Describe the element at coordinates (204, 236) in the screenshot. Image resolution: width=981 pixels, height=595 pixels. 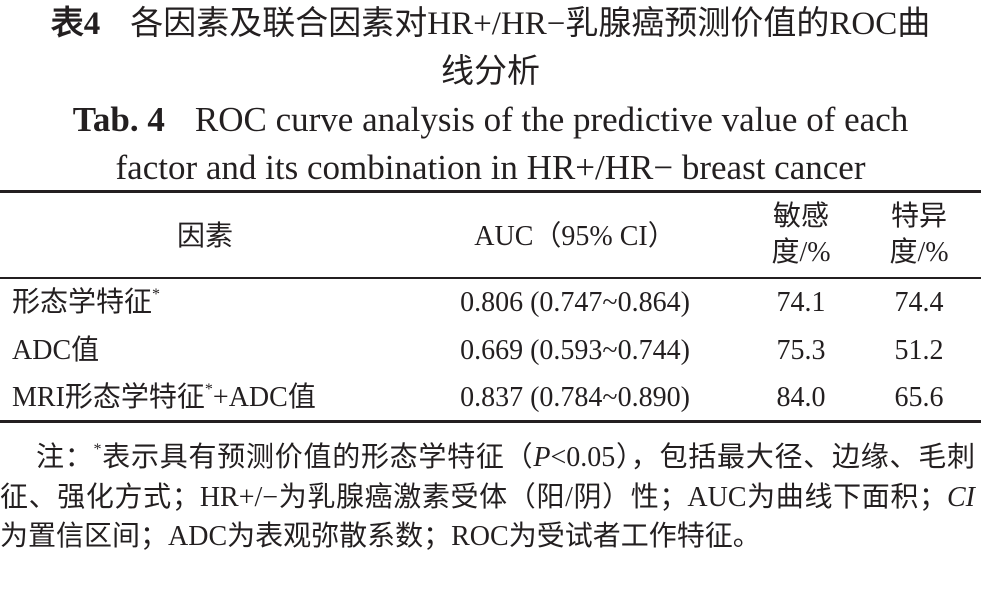
I see `header-cell: 因素` at that location.